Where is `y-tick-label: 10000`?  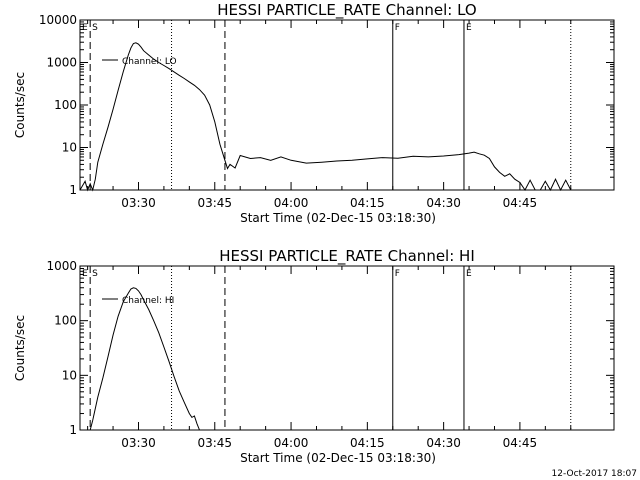
y-tick-label: 10000 is located at coordinates (58, 20).